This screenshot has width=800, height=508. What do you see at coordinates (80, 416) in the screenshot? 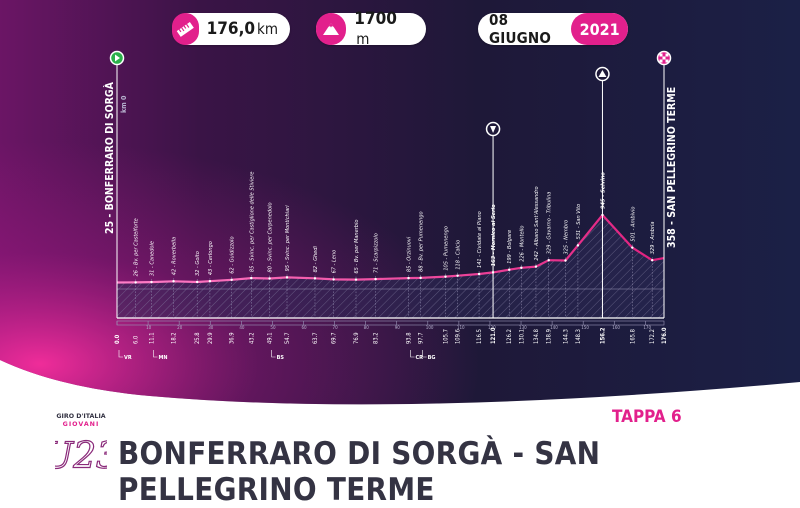
I see `logo-line-1: GIRO D'ITALIA` at bounding box center [80, 416].